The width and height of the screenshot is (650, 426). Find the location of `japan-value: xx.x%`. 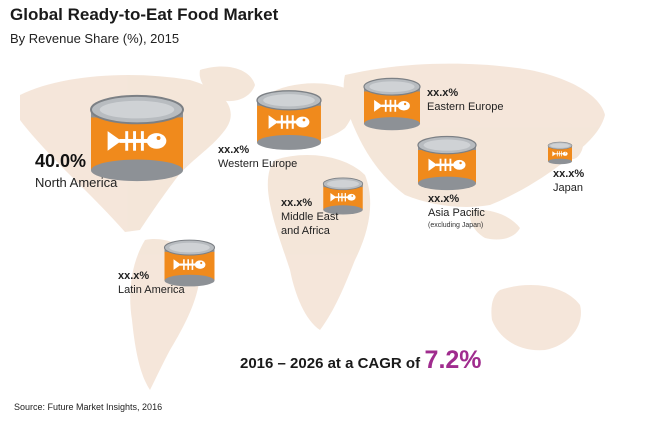

japan-value: xx.x% is located at coordinates (569, 174).